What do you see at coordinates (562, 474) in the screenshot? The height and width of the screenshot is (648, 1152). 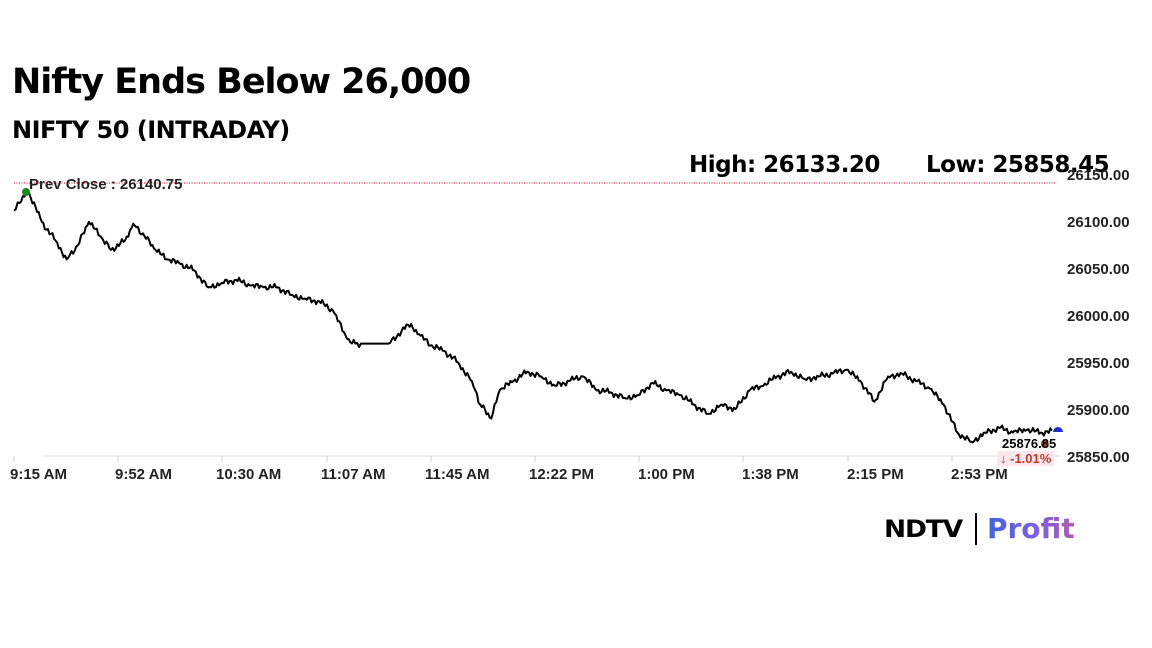 I see `x-tick-label: 12:22 PM` at bounding box center [562, 474].